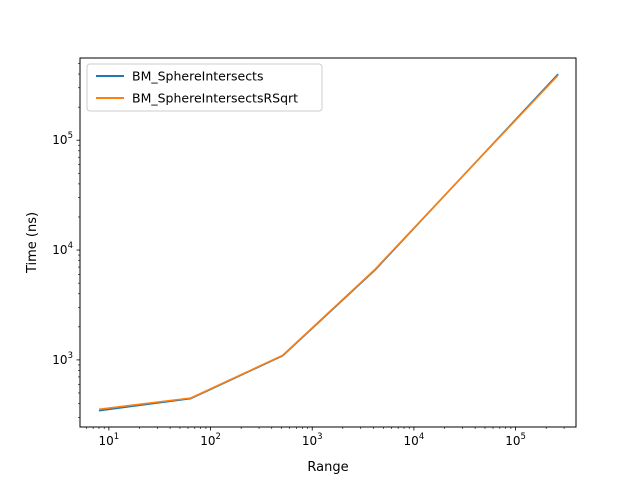 Image resolution: width=640 pixels, height=480 pixels. Describe the element at coordinates (62, 359) in the screenshot. I see `y-tick-label: 10³` at that location.